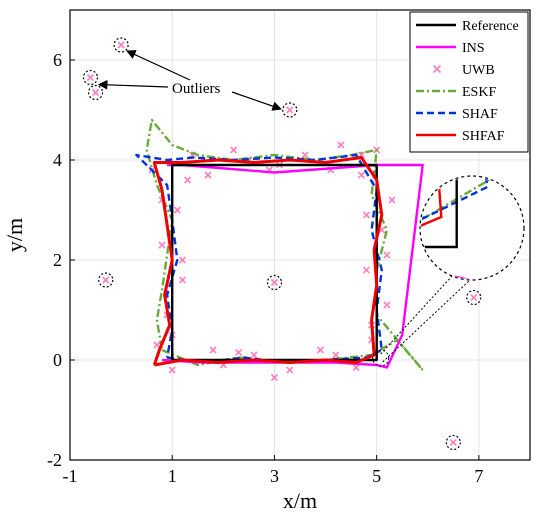 This screenshot has height=520, width=550. Describe the element at coordinates (473, 48) in the screenshot. I see `legend-label-ins: INS` at that location.